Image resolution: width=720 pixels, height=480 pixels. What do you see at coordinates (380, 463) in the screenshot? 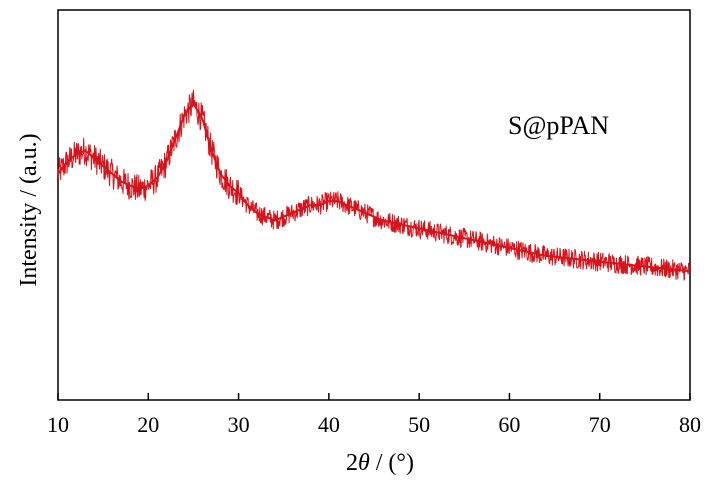
I see `x-axis-label: 2θ / (°)` at bounding box center [380, 463].